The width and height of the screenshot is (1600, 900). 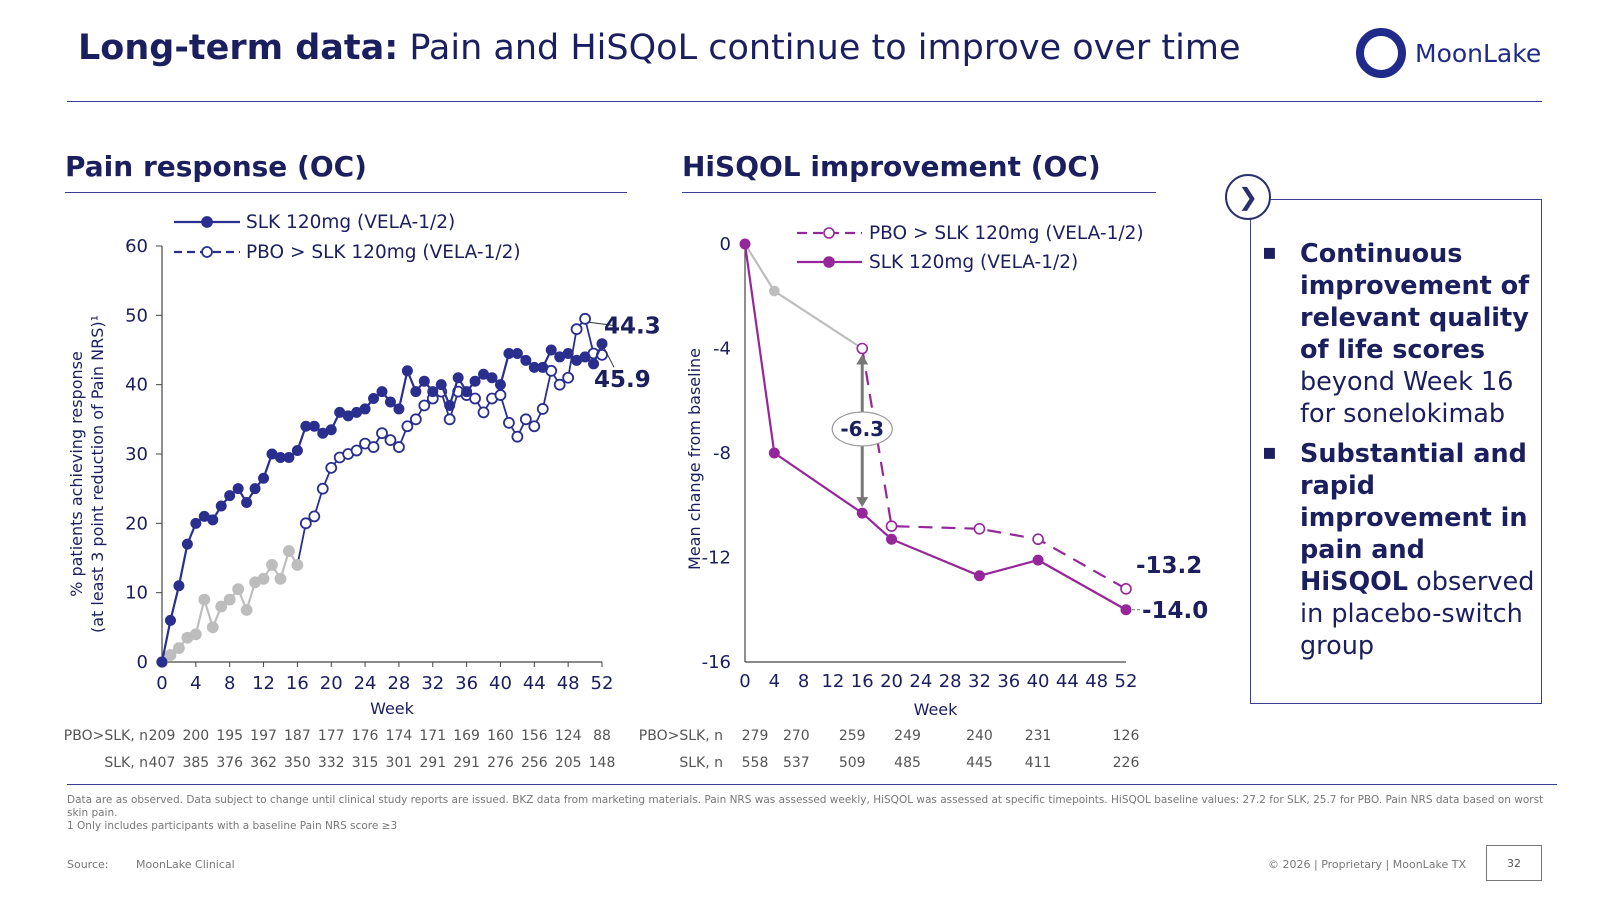 What do you see at coordinates (216, 166) in the screenshot?
I see `pain-response-title: Pain response (OC)` at bounding box center [216, 166].